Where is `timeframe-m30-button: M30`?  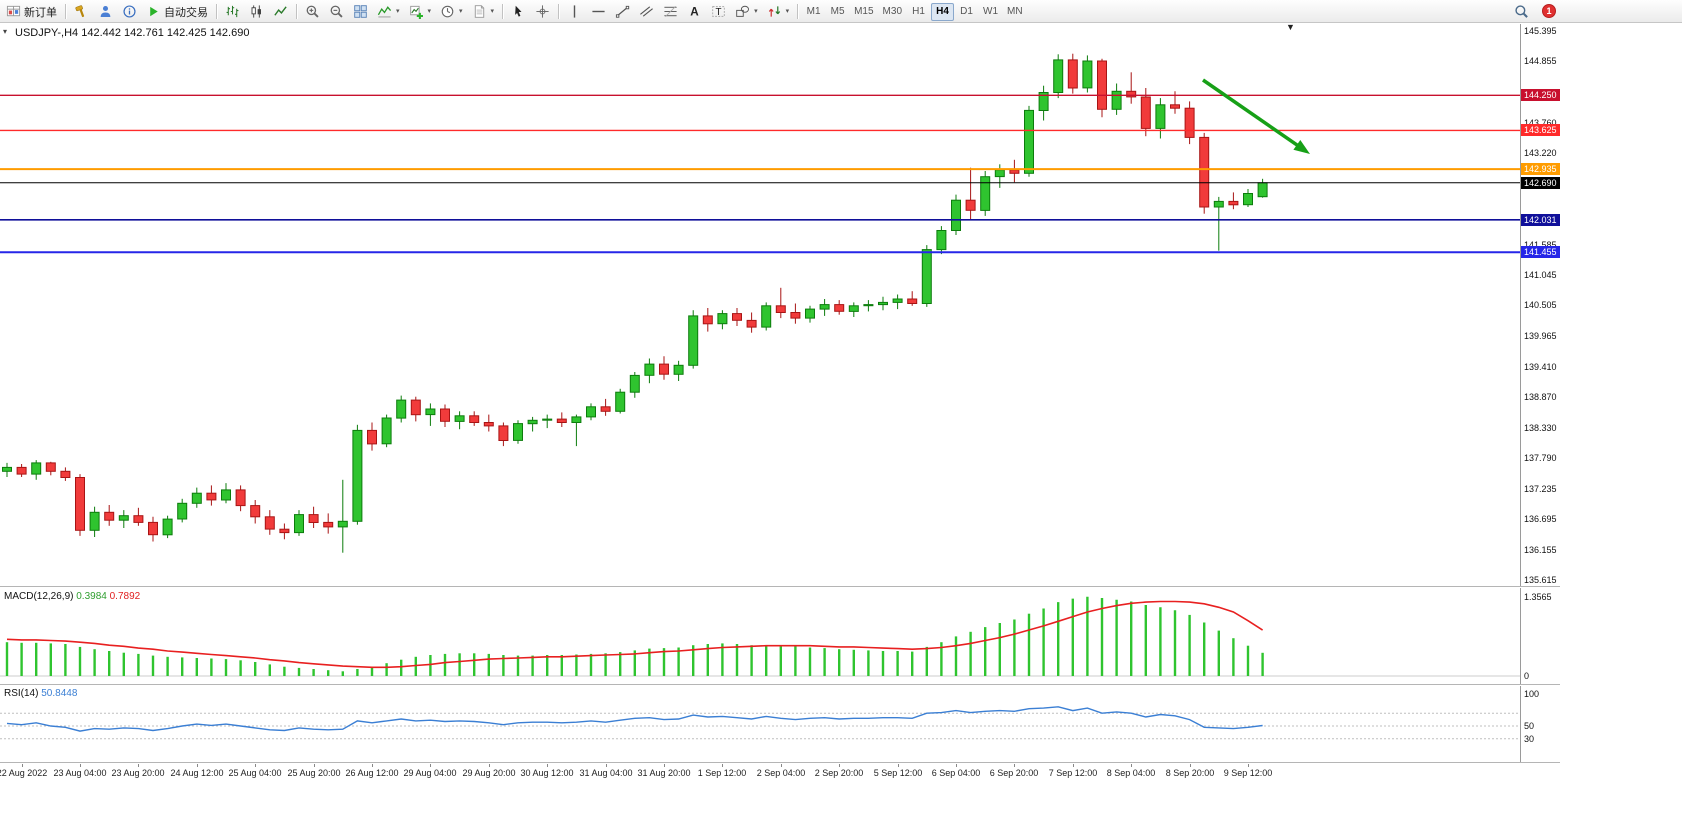 timeframe-m30-button: M30 is located at coordinates (892, 11).